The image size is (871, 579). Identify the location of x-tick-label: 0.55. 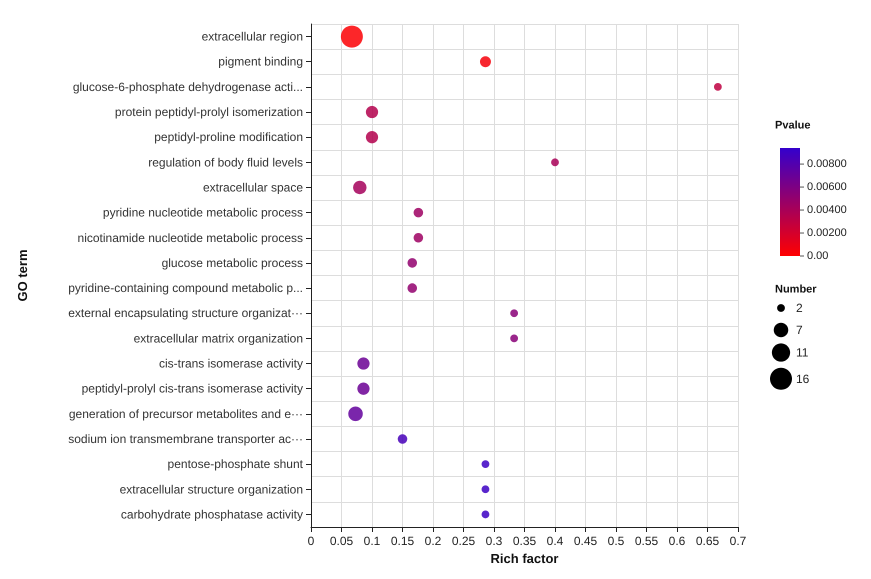
(646, 541).